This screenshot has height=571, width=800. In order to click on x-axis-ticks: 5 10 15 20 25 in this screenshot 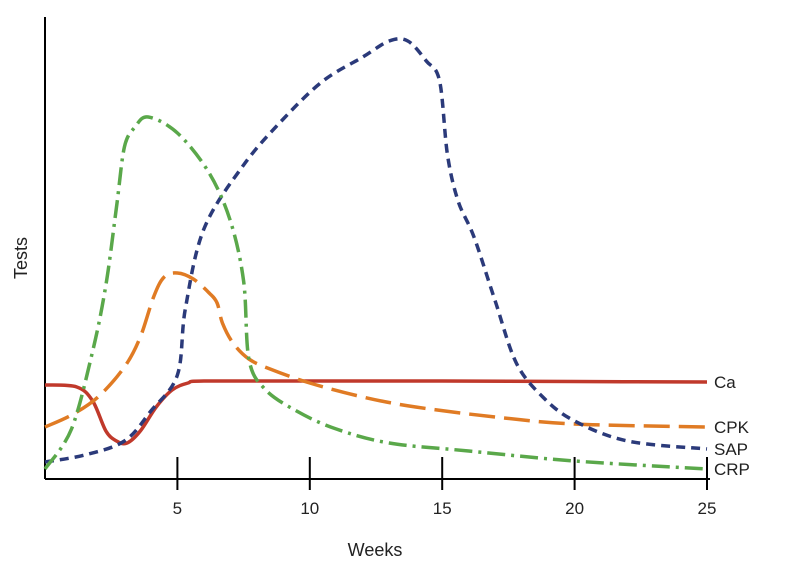, I will do `click(445, 487)`.